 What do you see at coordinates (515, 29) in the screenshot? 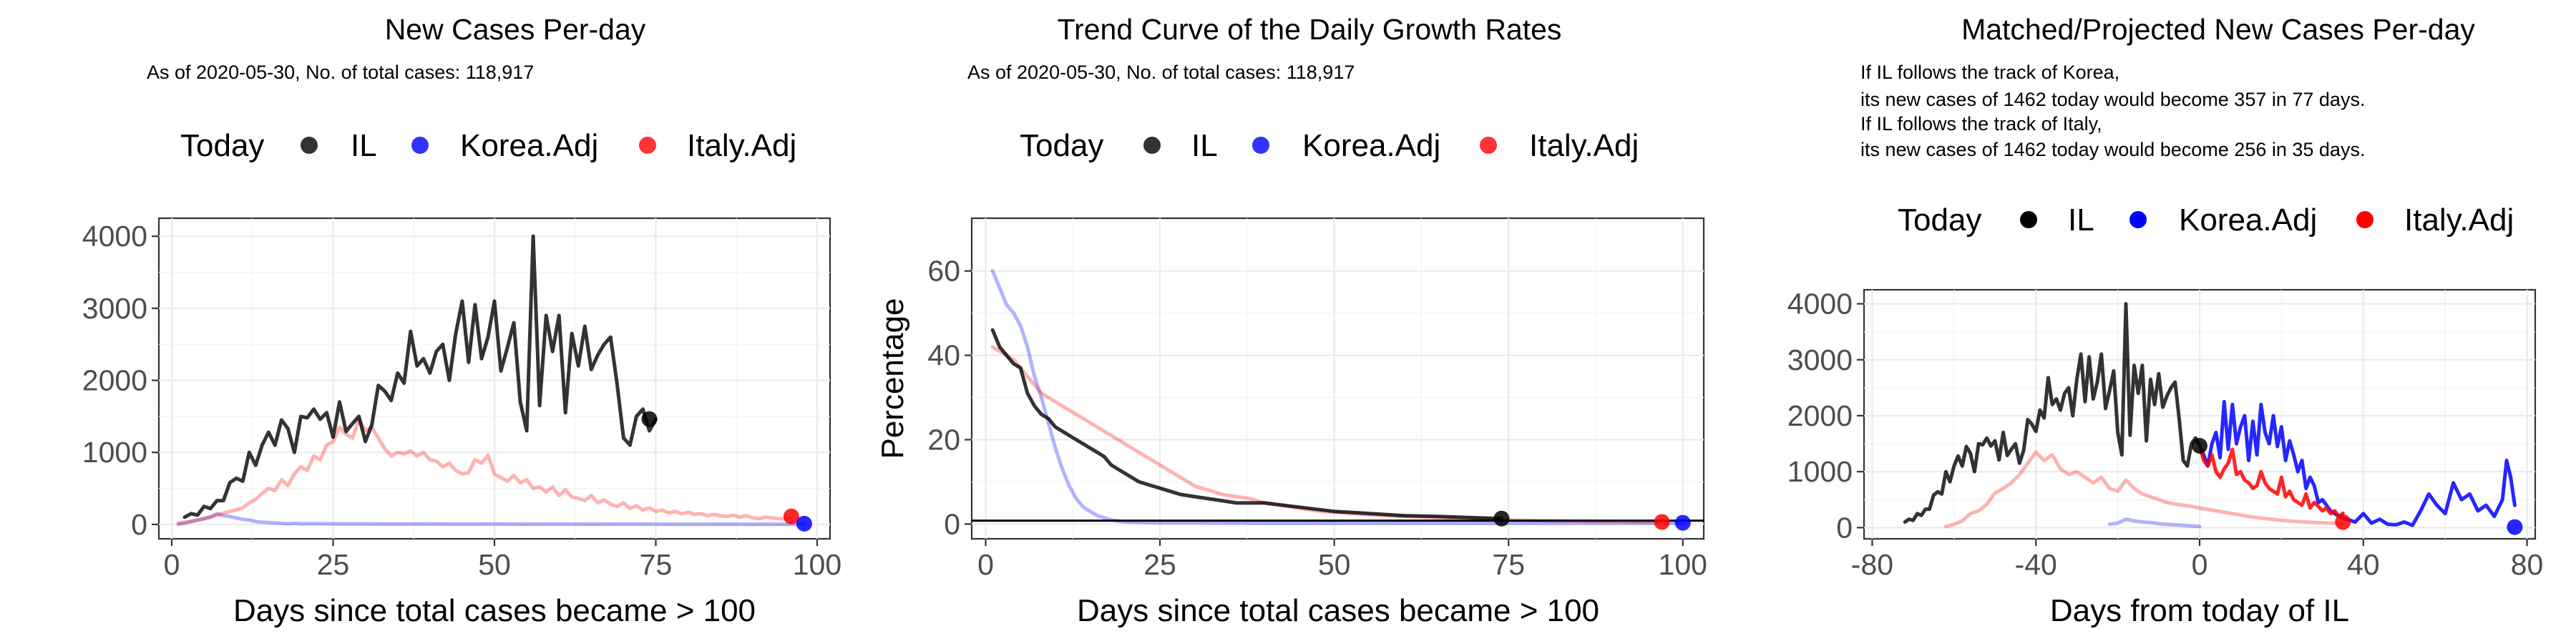
I see `chart-title: New Cases Per-day` at bounding box center [515, 29].